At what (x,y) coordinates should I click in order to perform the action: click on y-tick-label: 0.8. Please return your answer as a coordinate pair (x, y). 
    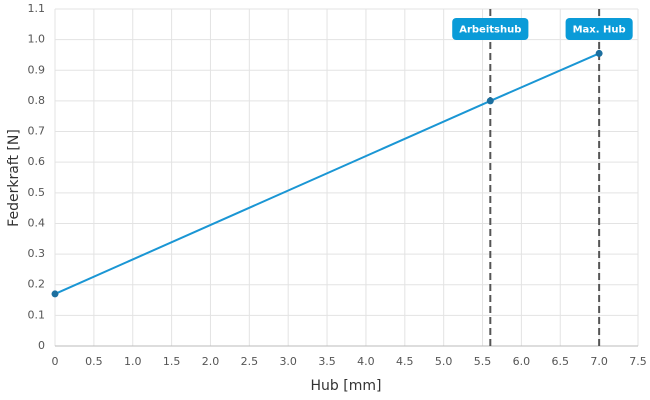
    Looking at the image, I should click on (37, 100).